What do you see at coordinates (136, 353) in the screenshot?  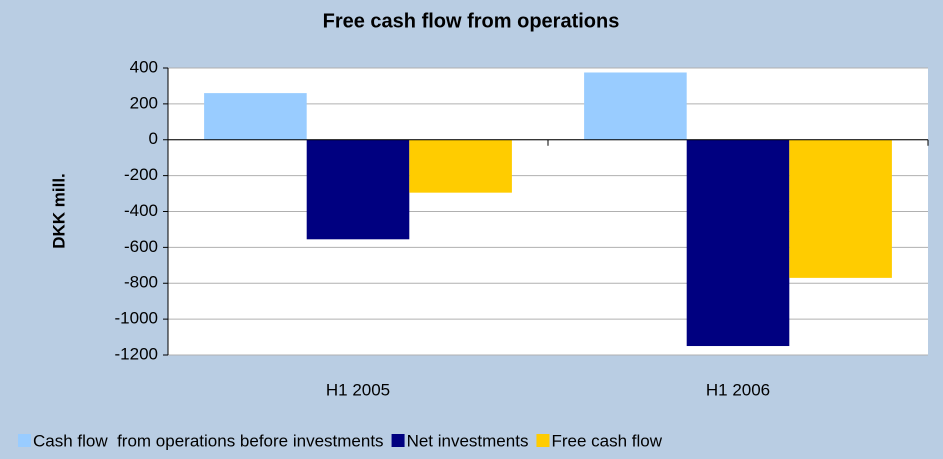 I see `y-tick-label: -1200` at bounding box center [136, 353].